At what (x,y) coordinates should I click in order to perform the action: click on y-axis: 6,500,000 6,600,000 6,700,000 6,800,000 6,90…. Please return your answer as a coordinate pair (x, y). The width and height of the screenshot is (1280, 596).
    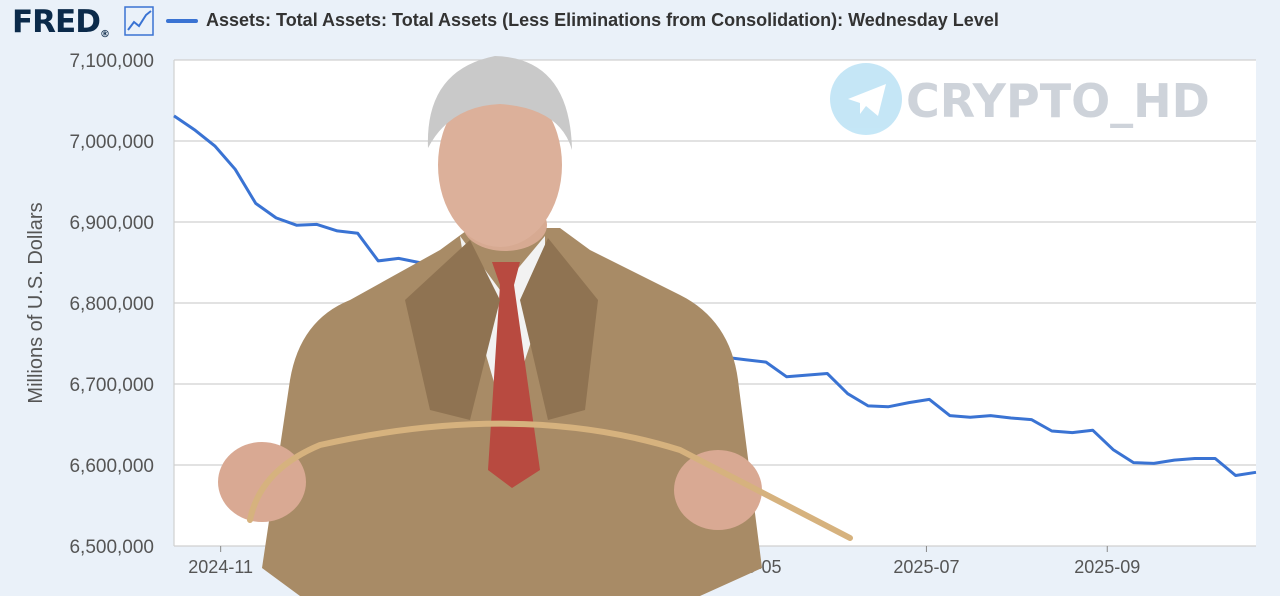
    Looking at the image, I should click on (111, 304).